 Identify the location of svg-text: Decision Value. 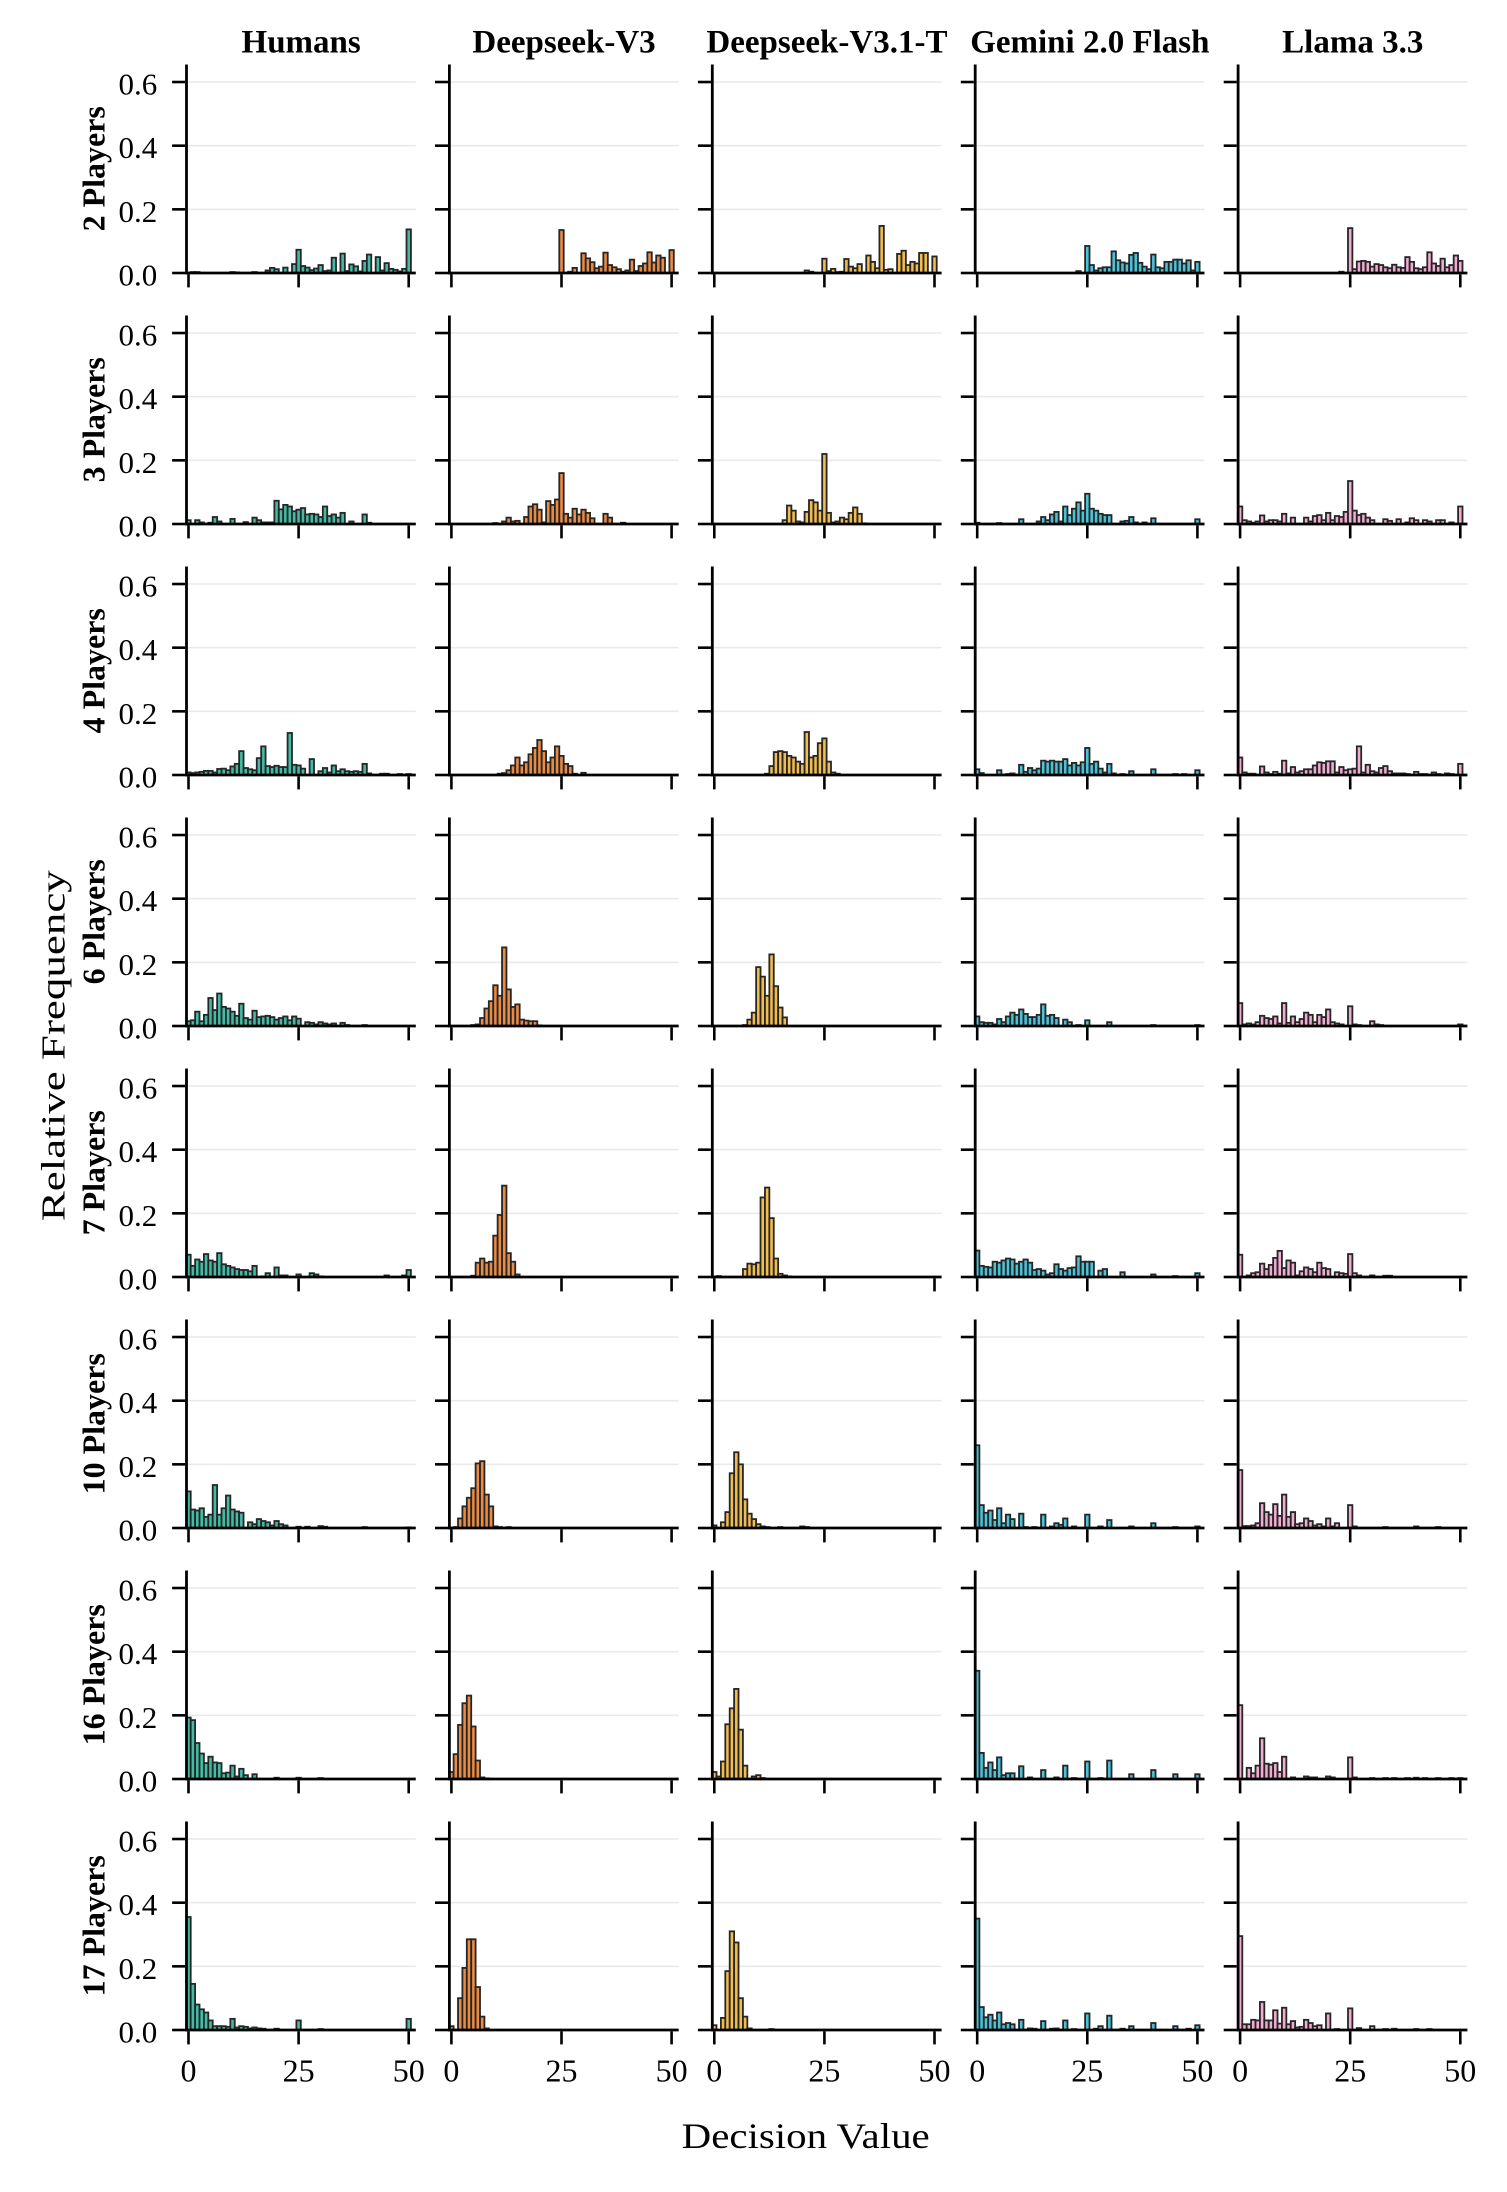
(806, 2136).